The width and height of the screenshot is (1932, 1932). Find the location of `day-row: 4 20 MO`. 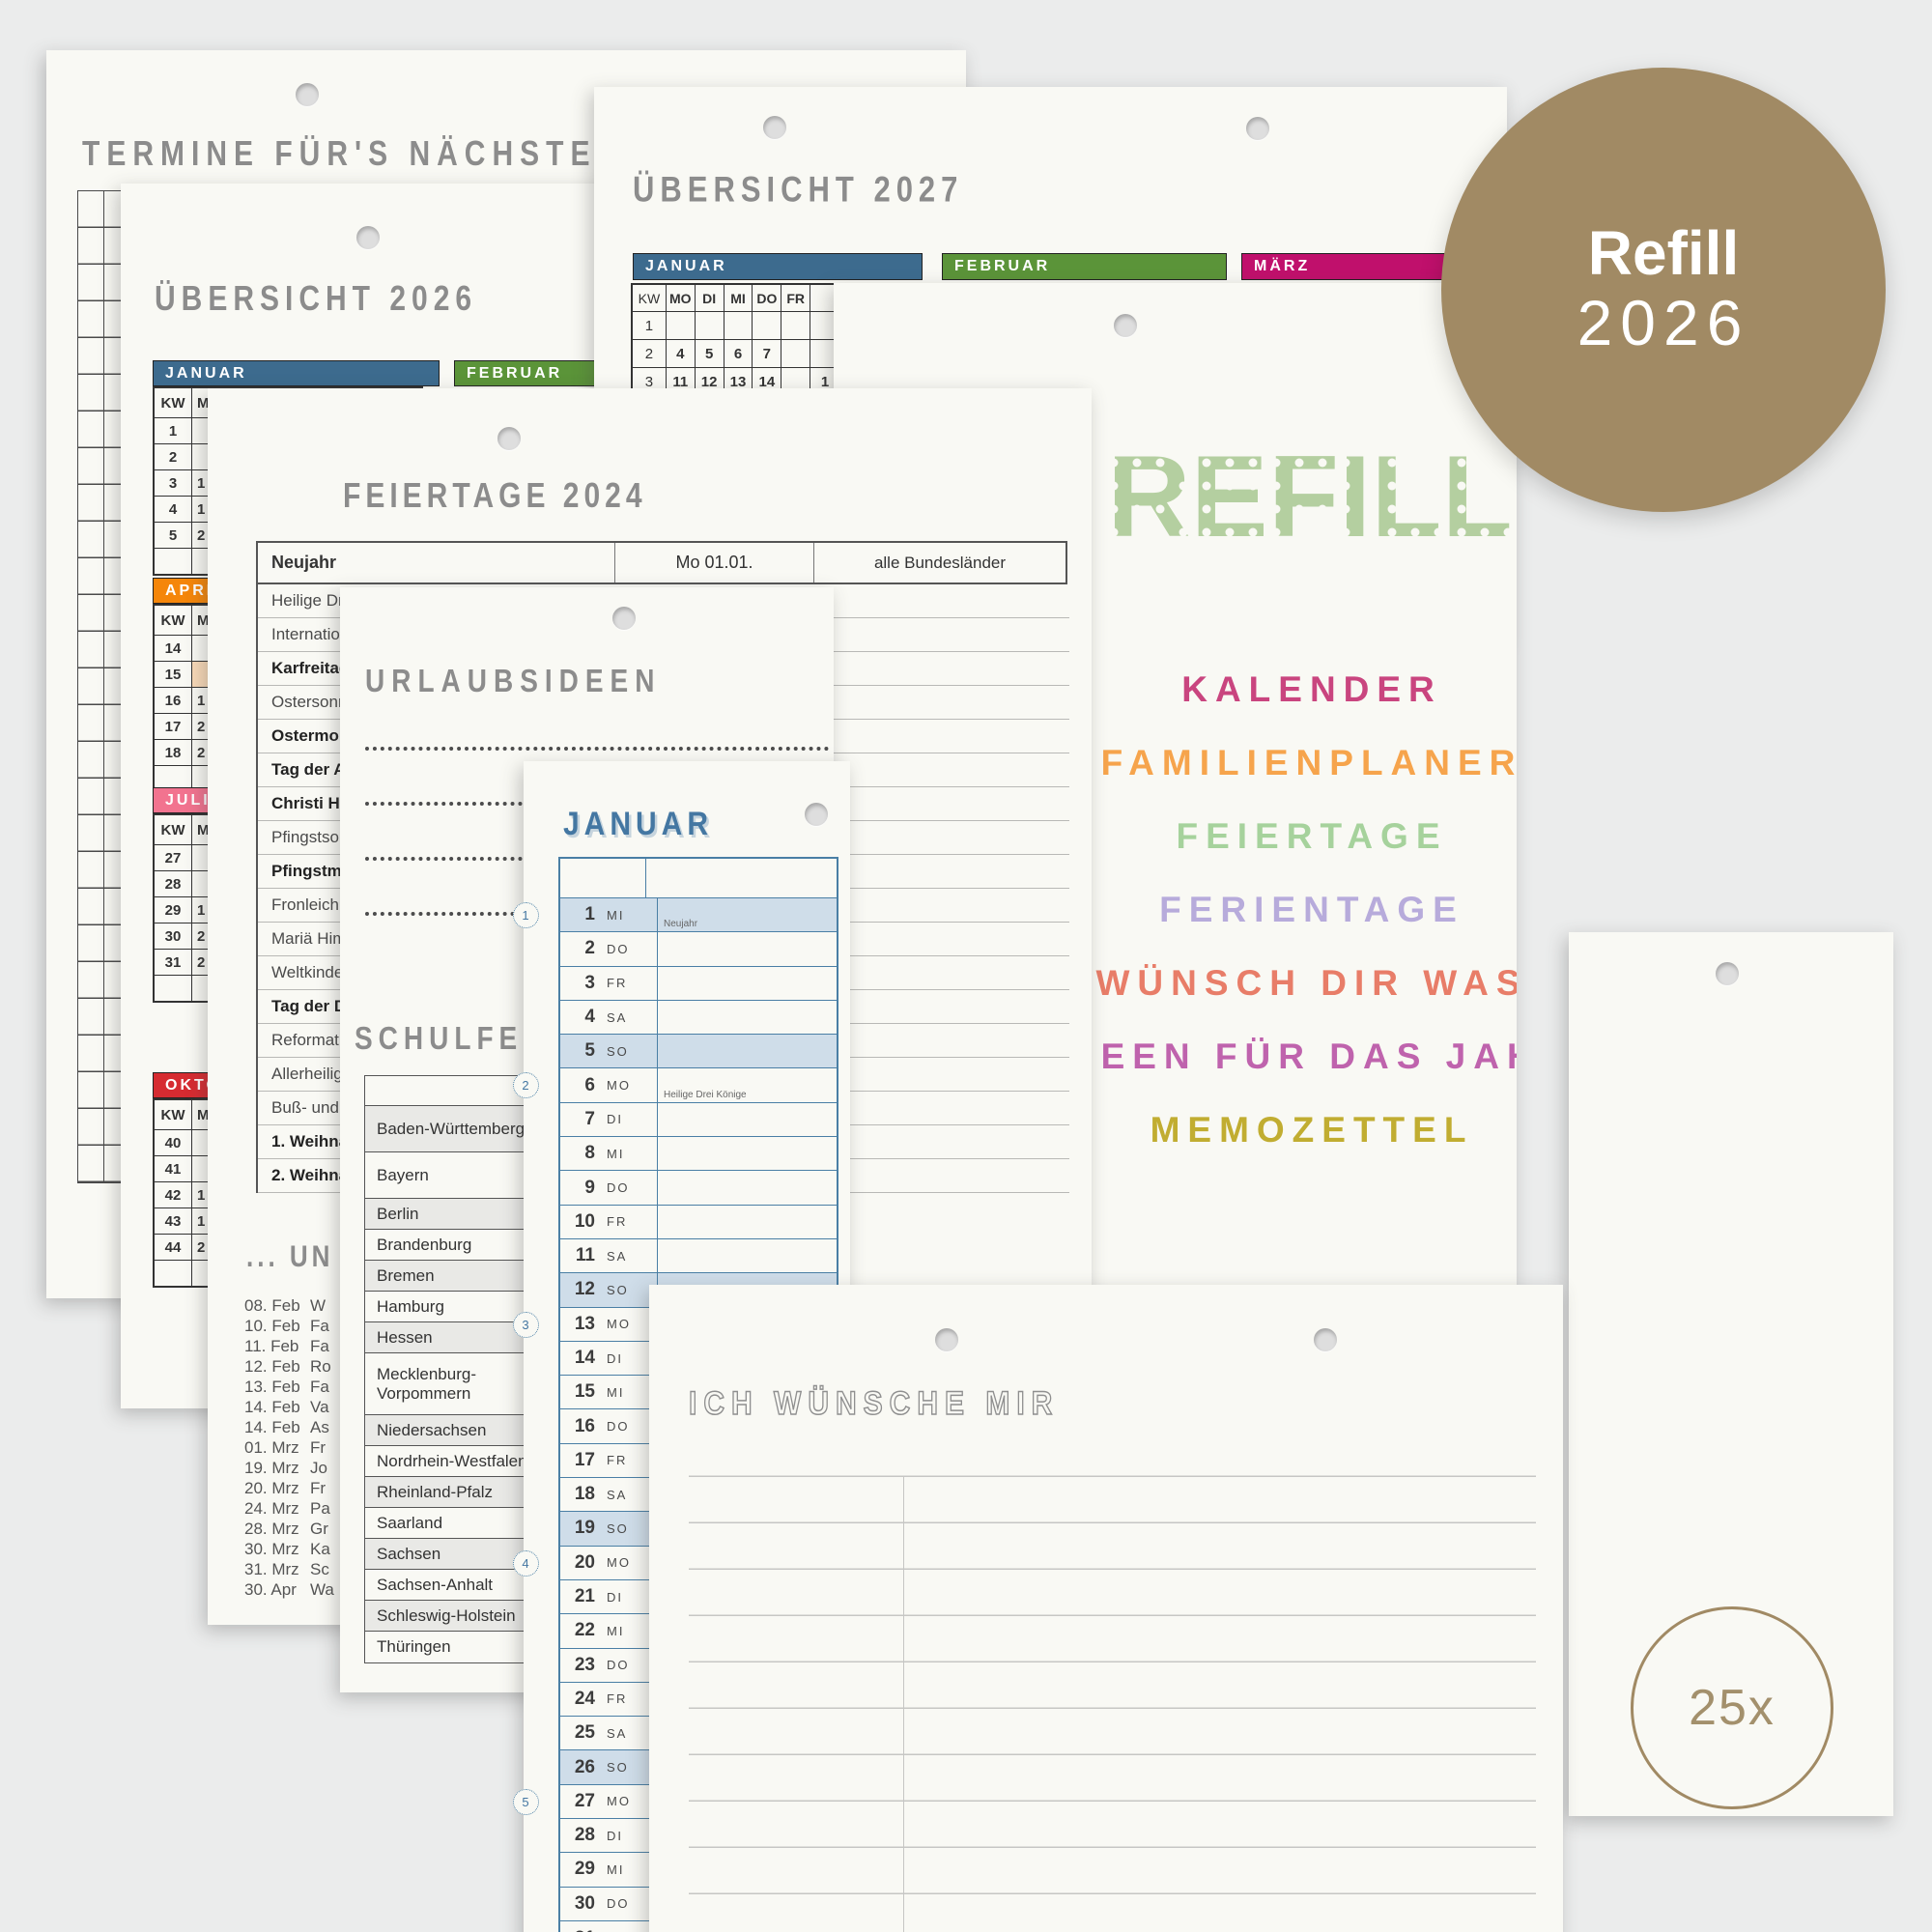

day-row: 4 20 MO is located at coordinates (674, 1563).